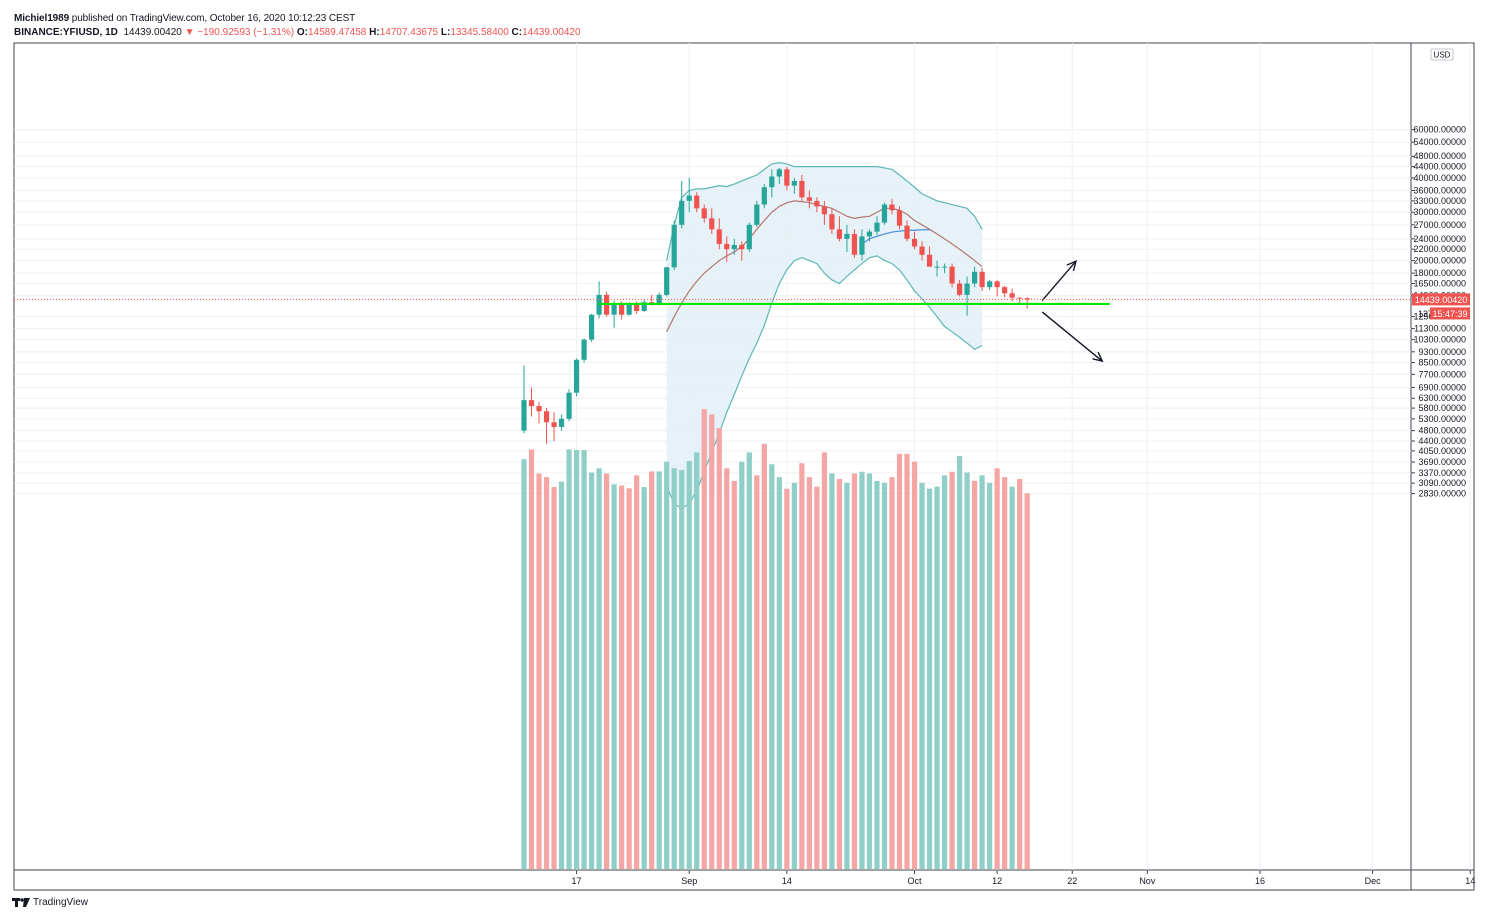  I want to click on brand-name: TradingView, so click(61, 902).